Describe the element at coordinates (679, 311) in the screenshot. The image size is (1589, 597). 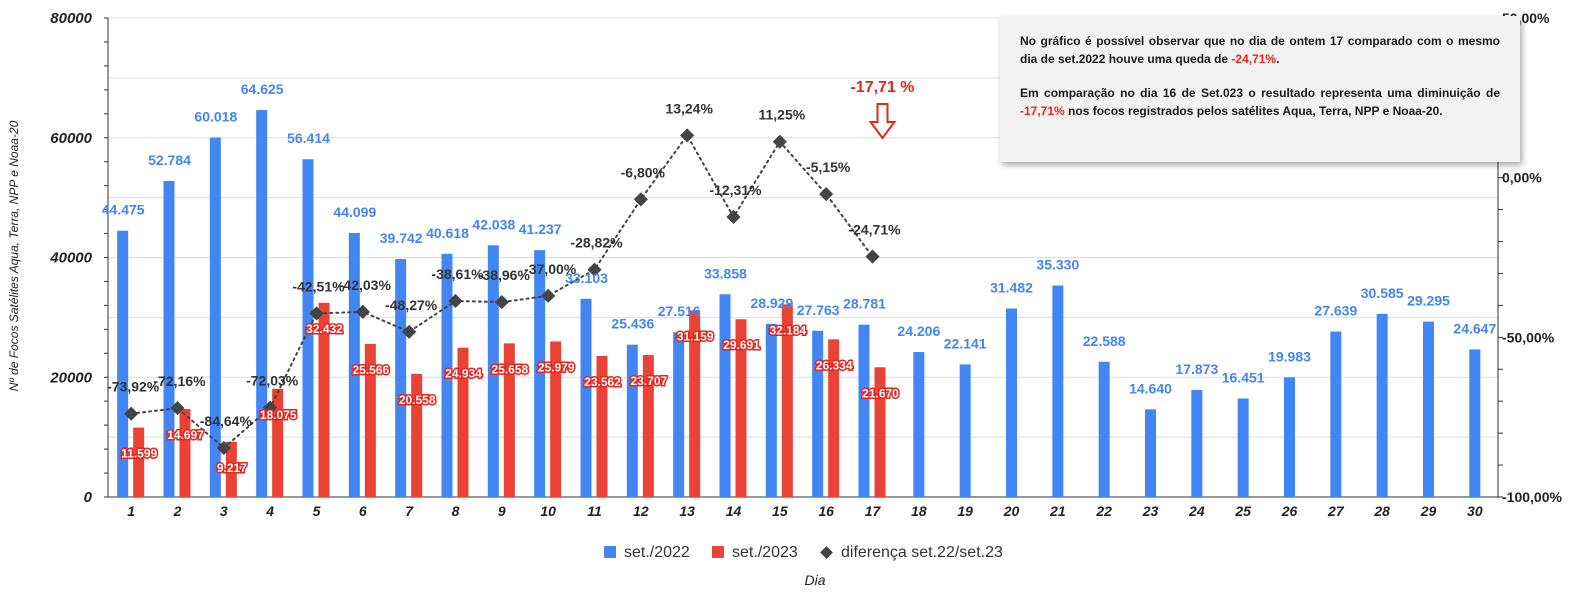
I see `data-label-set-2022: 27.516` at that location.